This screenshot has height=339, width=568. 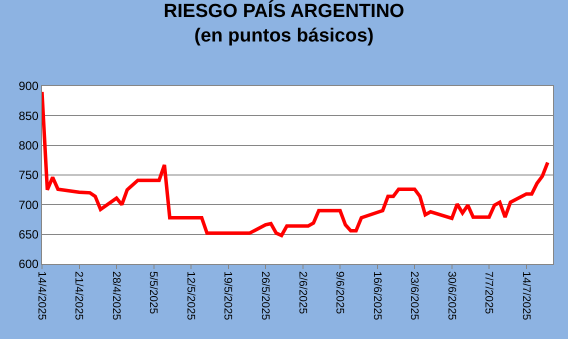 What do you see at coordinates (302, 292) in the screenshot?
I see `x-tick-label: 2/6/2025` at bounding box center [302, 292].